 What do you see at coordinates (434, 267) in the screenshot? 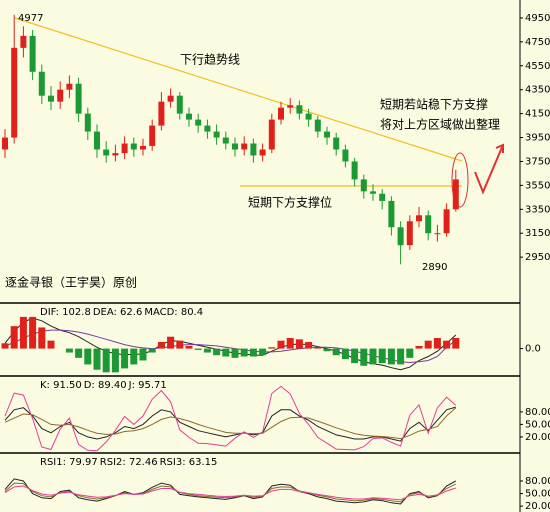
I see `annotation: 2890` at bounding box center [434, 267].